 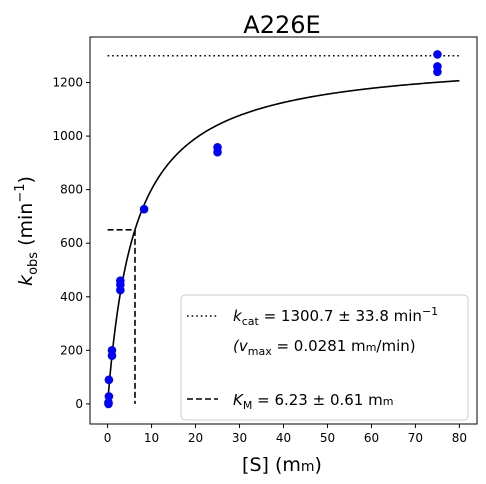 I want to click on x-tick-label: 30, so click(x=239, y=438).